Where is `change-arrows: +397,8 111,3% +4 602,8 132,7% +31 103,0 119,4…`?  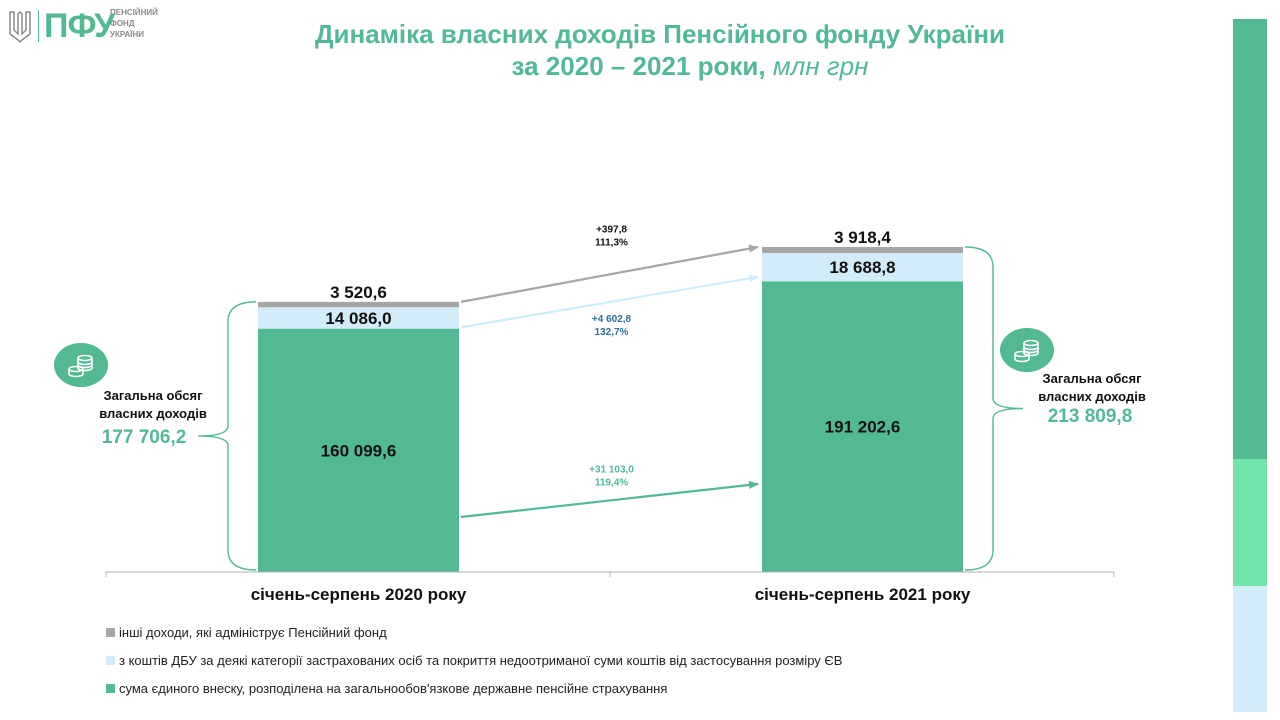 change-arrows: +397,8 111,3% +4 602,8 132,7% +31 103,0 119,4… is located at coordinates (609, 371).